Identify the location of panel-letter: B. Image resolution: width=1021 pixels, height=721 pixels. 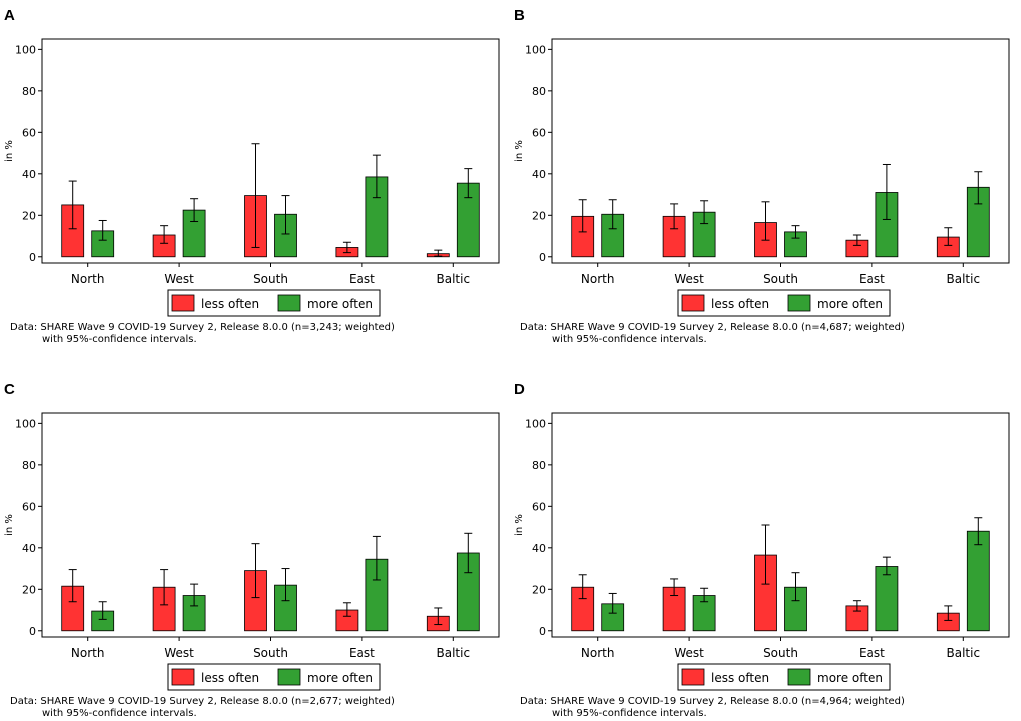
(519, 15).